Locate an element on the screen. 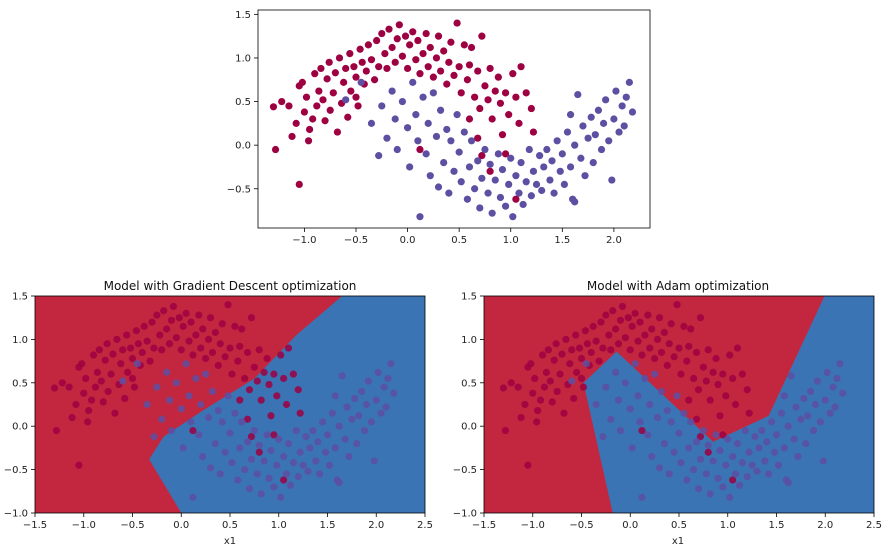 The width and height of the screenshot is (888, 551). adam-y-tick-label: −1.0 is located at coordinates (465, 514).